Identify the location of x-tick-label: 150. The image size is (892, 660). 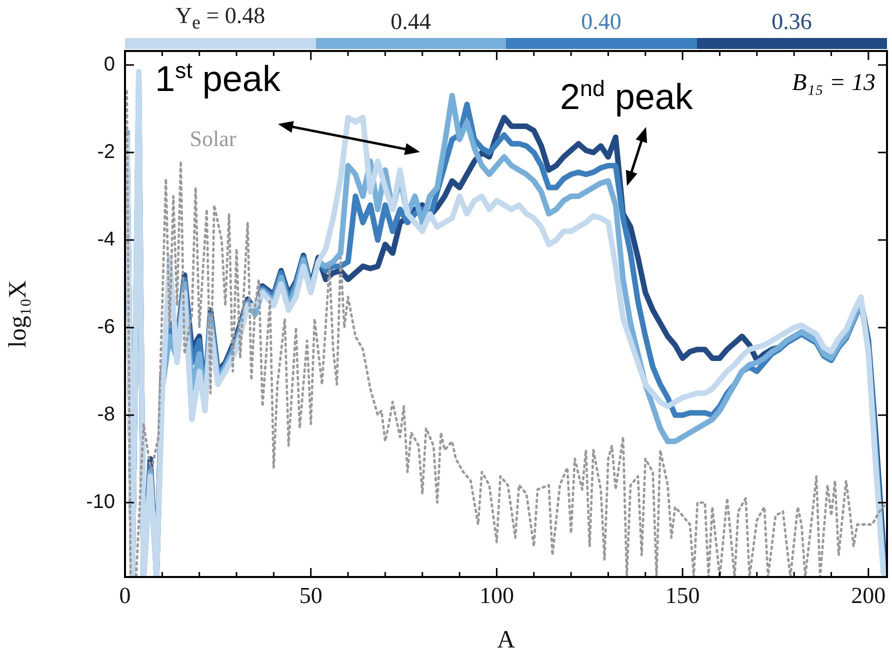
(682, 595).